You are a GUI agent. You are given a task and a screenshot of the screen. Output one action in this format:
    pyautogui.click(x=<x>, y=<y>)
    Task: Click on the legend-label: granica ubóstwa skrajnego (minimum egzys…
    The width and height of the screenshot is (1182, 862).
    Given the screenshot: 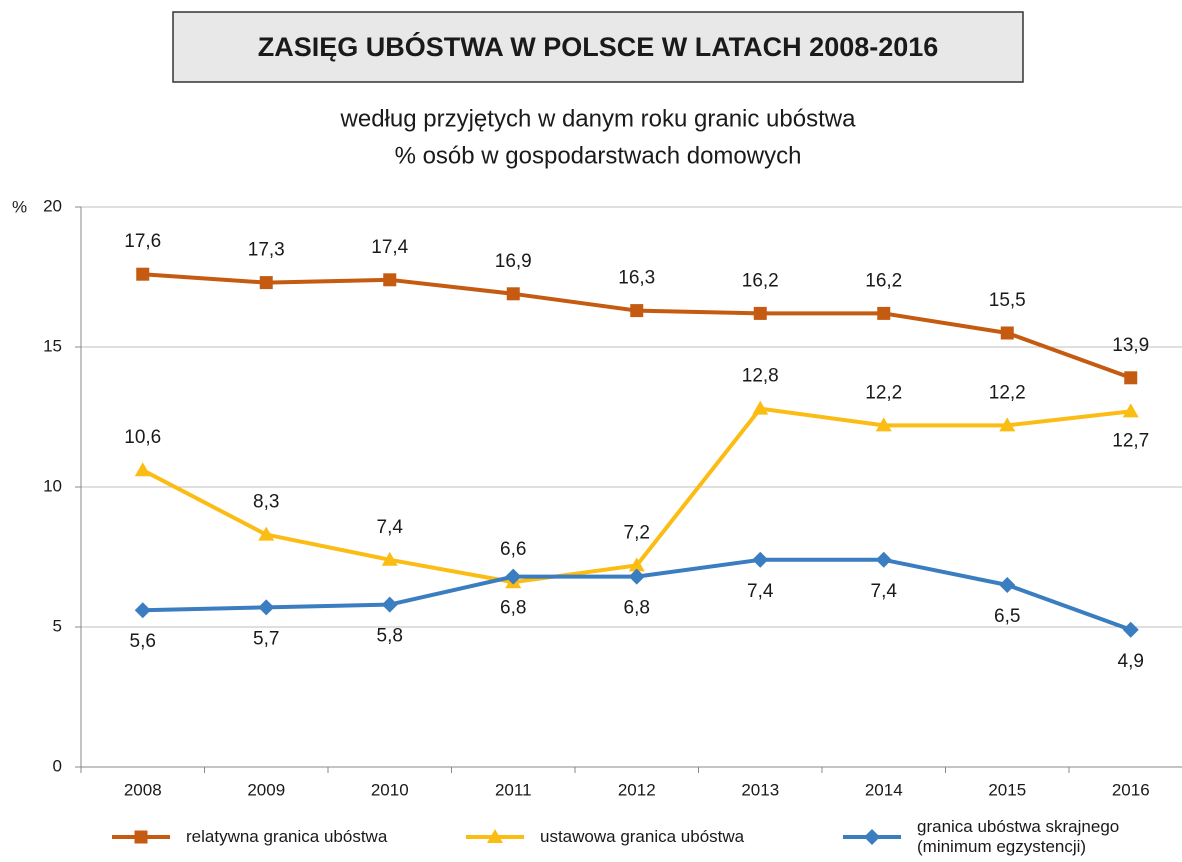 What is the action you would take?
    pyautogui.click(x=1018, y=836)
    